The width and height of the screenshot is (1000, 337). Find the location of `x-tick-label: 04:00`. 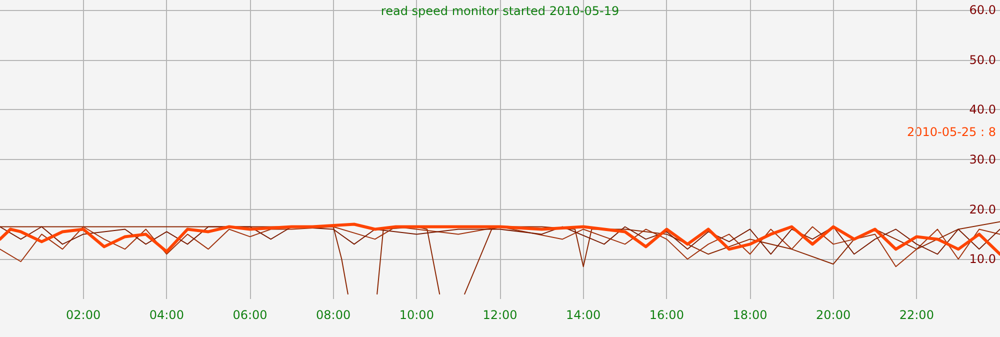

x-tick-label: 04:00 is located at coordinates (166, 315).